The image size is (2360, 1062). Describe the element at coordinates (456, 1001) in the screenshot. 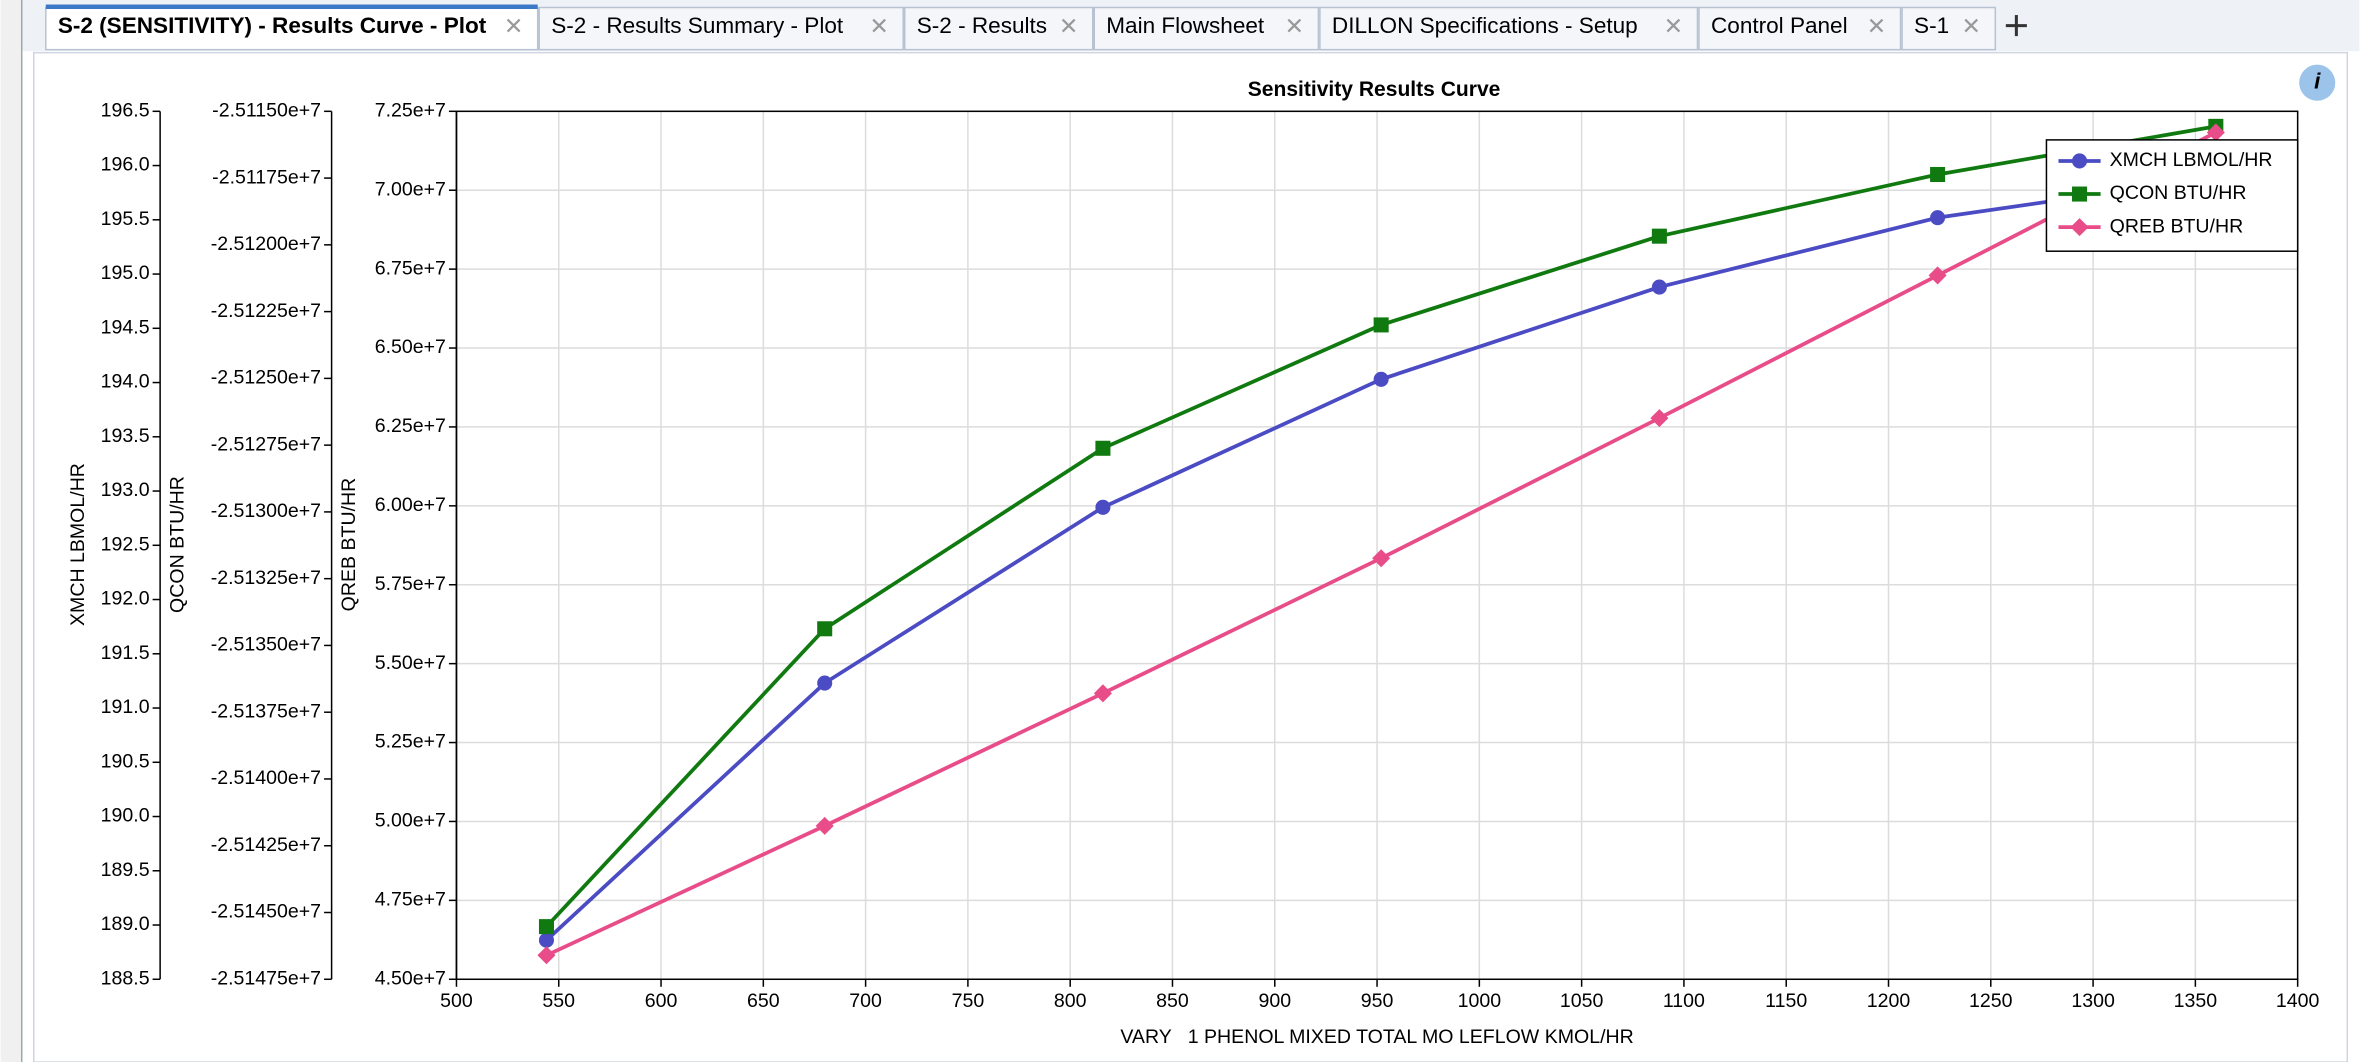

I see `x-tick-label: 500` at that location.